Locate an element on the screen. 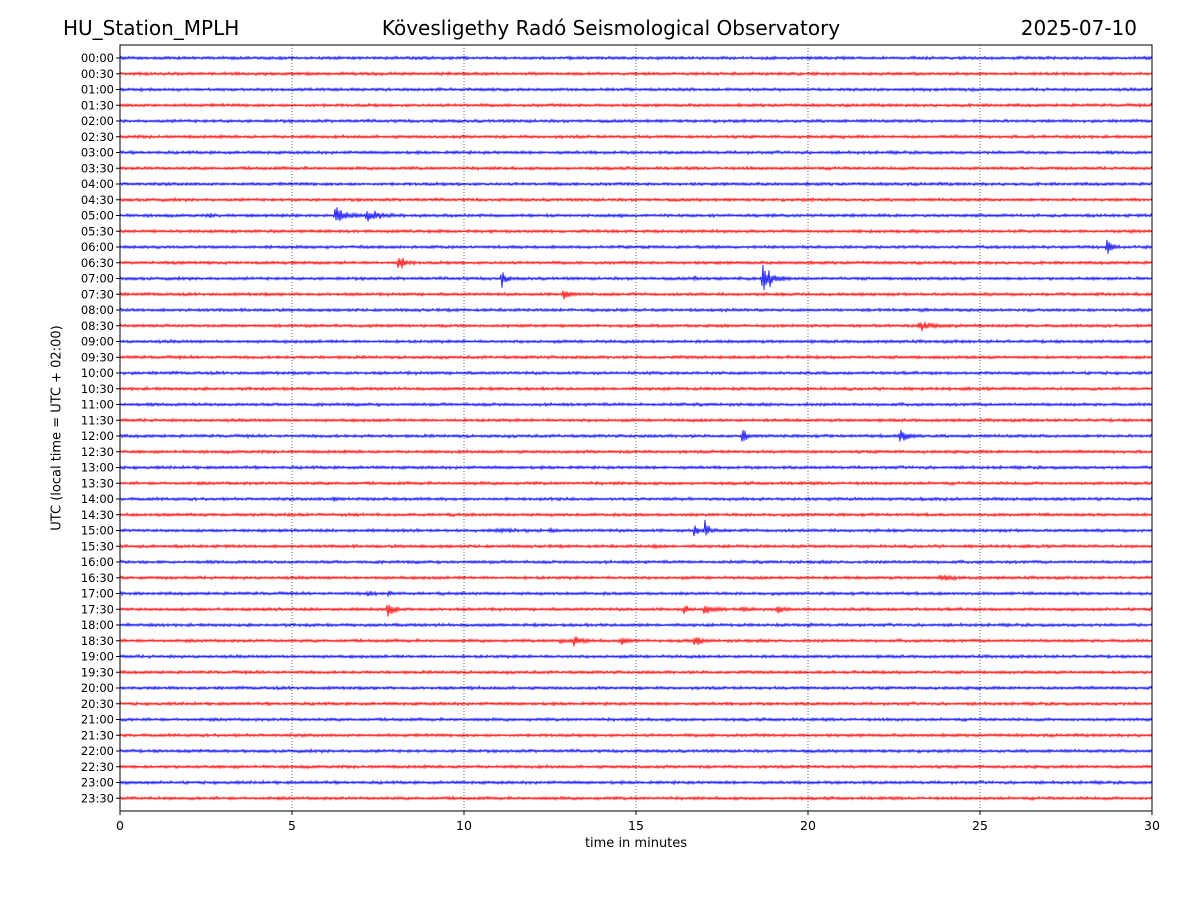 Image resolution: width=1200 pixels, height=900 pixels. y-tick-label: 08:00 is located at coordinates (97, 310).